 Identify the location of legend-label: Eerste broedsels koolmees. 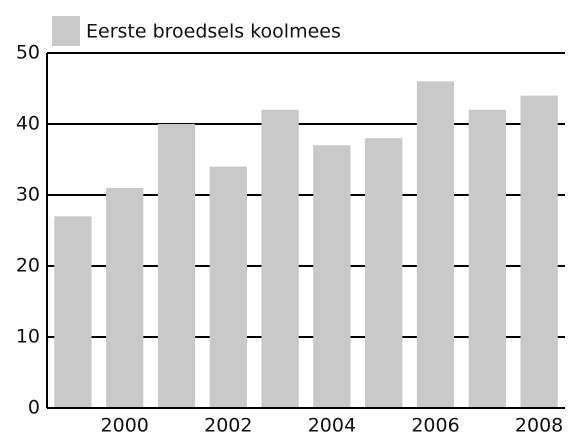
(213, 32).